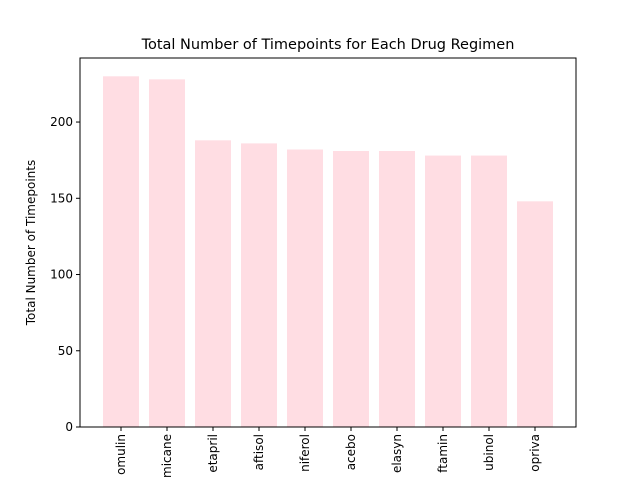 This screenshot has height=480, width=640. Describe the element at coordinates (65, 351) in the screenshot. I see `y-tick-label: 50` at that location.